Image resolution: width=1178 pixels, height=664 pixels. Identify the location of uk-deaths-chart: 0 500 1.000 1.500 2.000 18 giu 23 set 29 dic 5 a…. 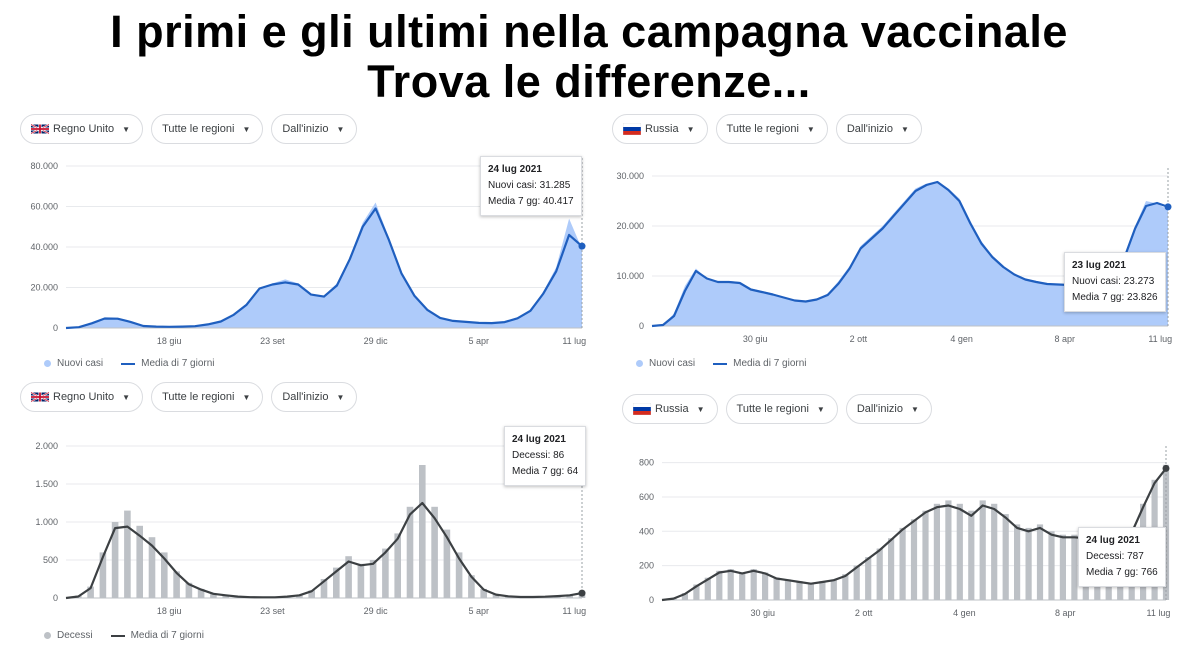
(305, 530).